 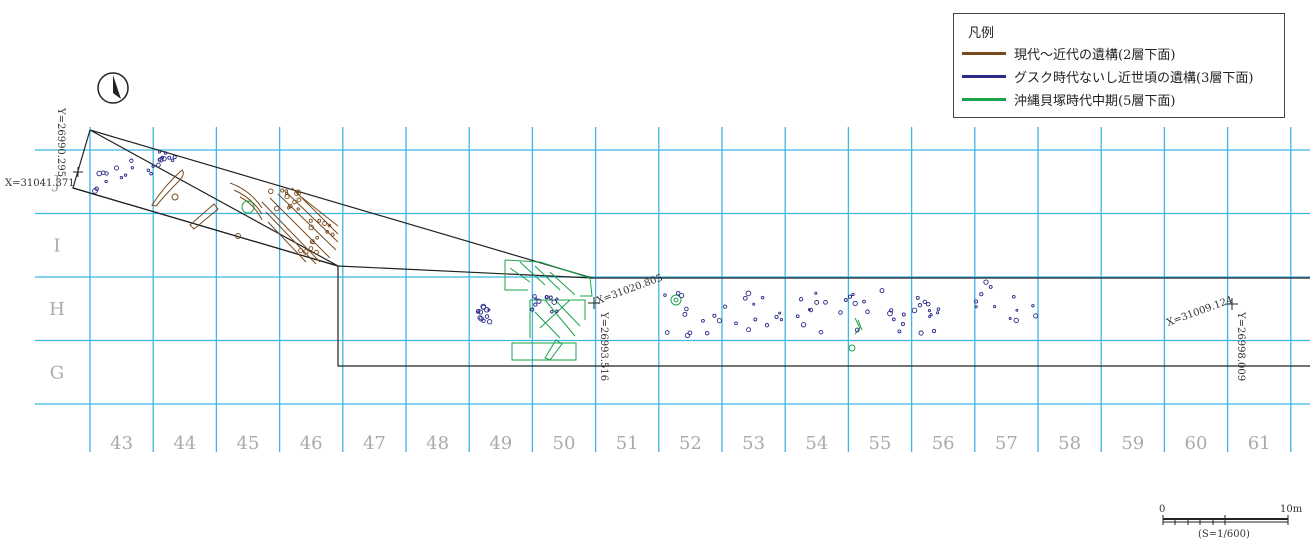 What do you see at coordinates (880, 443) in the screenshot?
I see `grid-column-label: 55` at bounding box center [880, 443].